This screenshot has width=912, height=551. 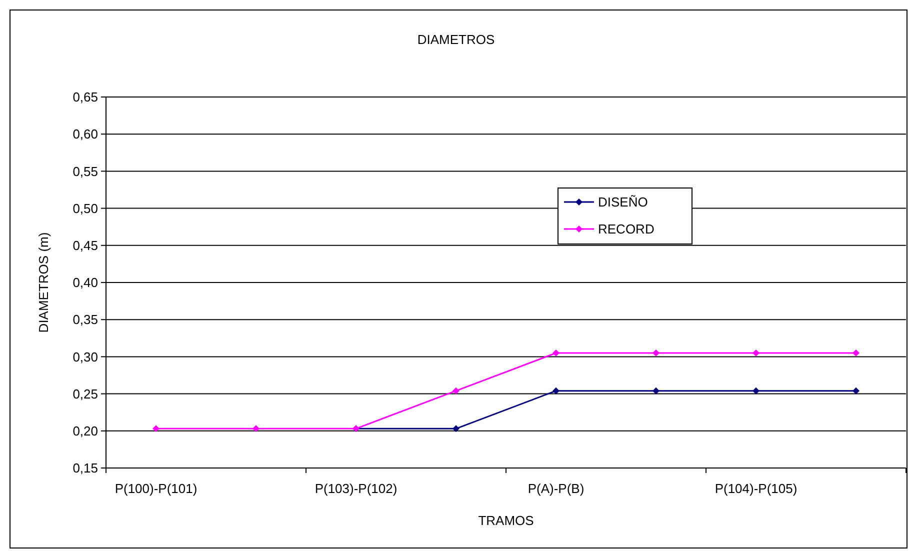 What do you see at coordinates (85, 430) in the screenshot?
I see `y-tick-label: 0,20` at bounding box center [85, 430].